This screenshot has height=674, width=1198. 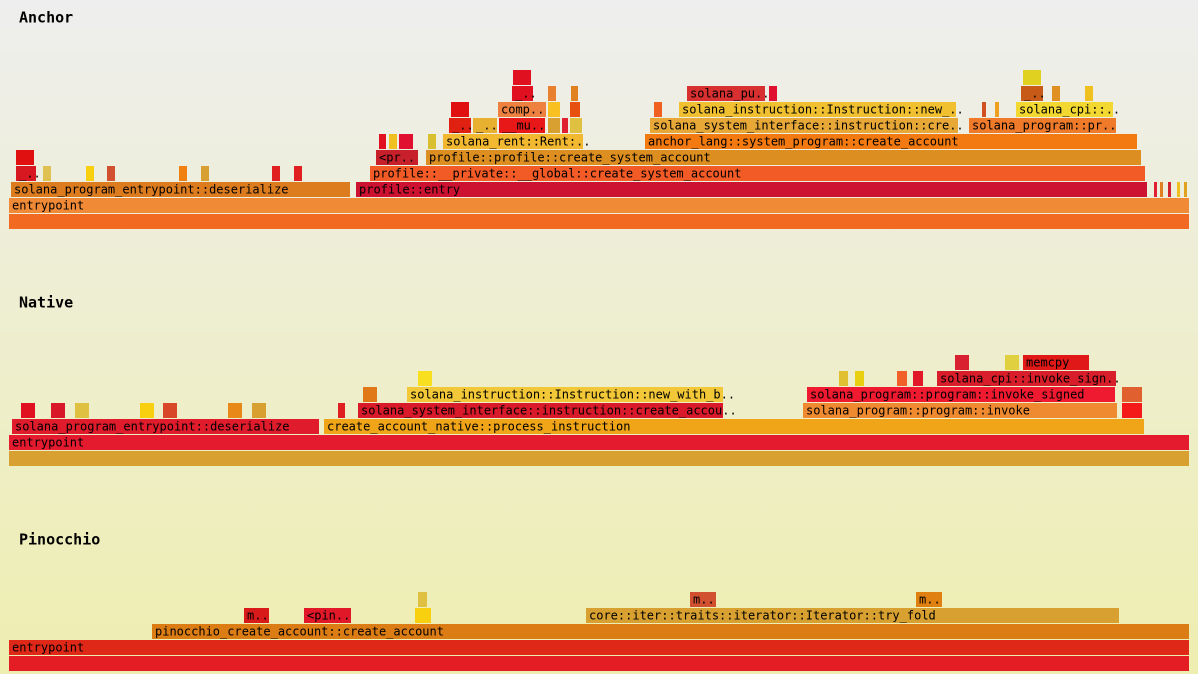 I want to click on frame-label: solana_rent::Rent:.., so click(x=518, y=142).